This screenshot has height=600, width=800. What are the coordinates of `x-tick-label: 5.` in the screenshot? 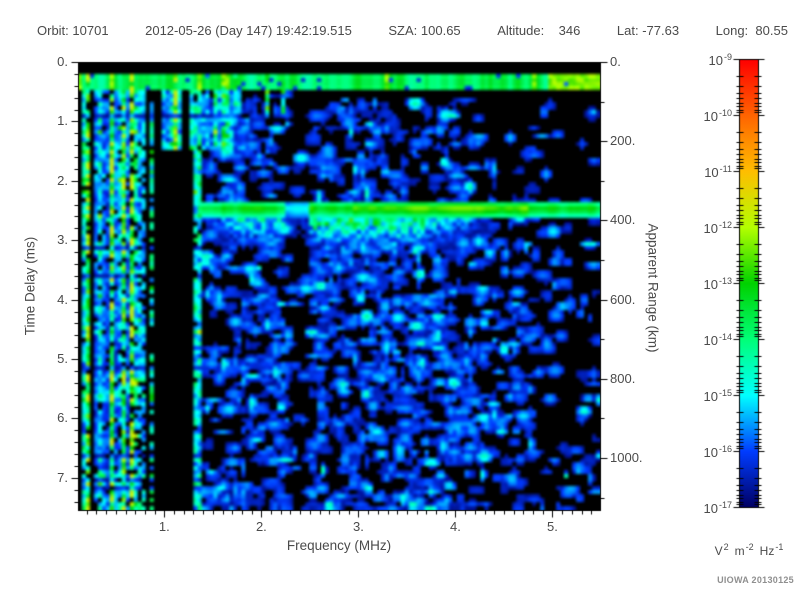 It's located at (552, 526).